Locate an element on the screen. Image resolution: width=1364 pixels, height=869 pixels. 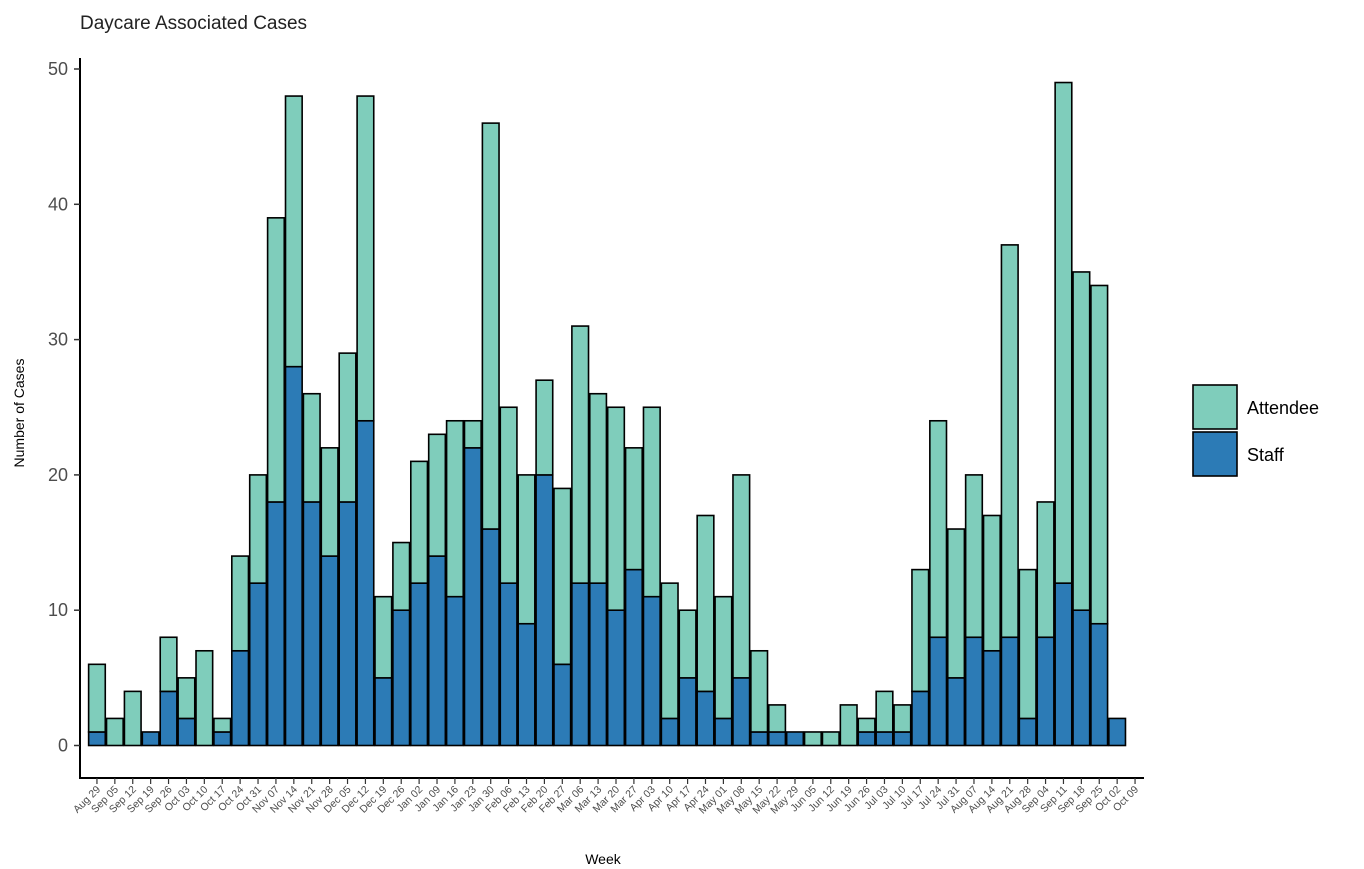
legend-swatch-staff is located at coordinates (1215, 454).